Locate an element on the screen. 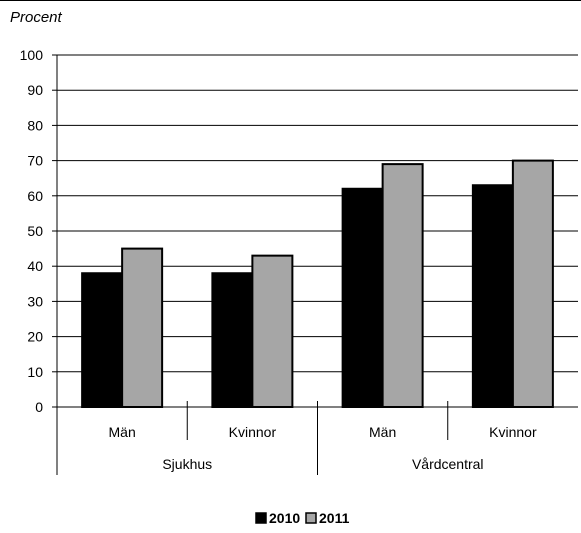 Image resolution: width=581 pixels, height=533 pixels. legend: 2010 2011 is located at coordinates (302, 518).